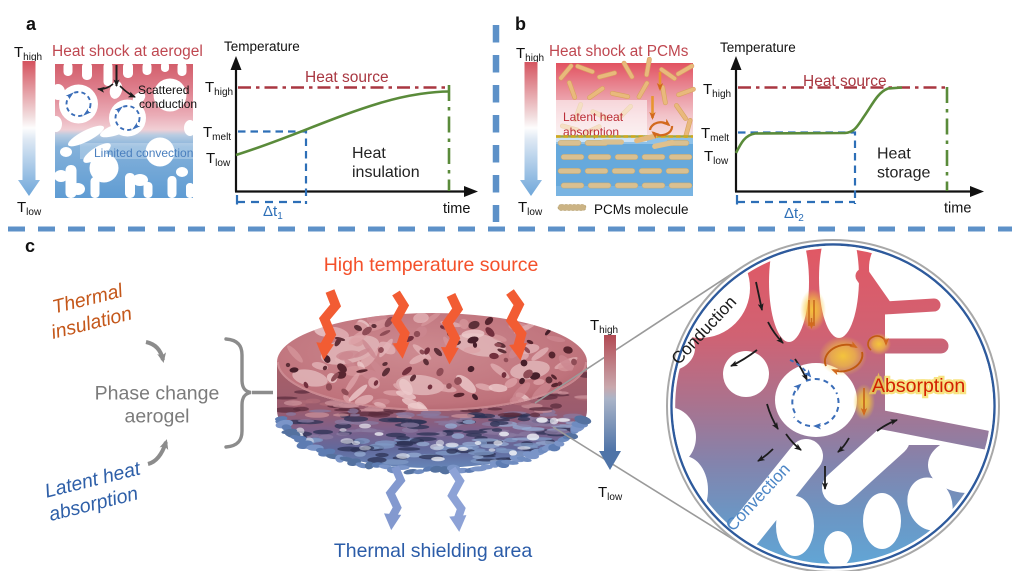 The image size is (1012, 571). I want to click on svg-text: a, so click(31, 24).